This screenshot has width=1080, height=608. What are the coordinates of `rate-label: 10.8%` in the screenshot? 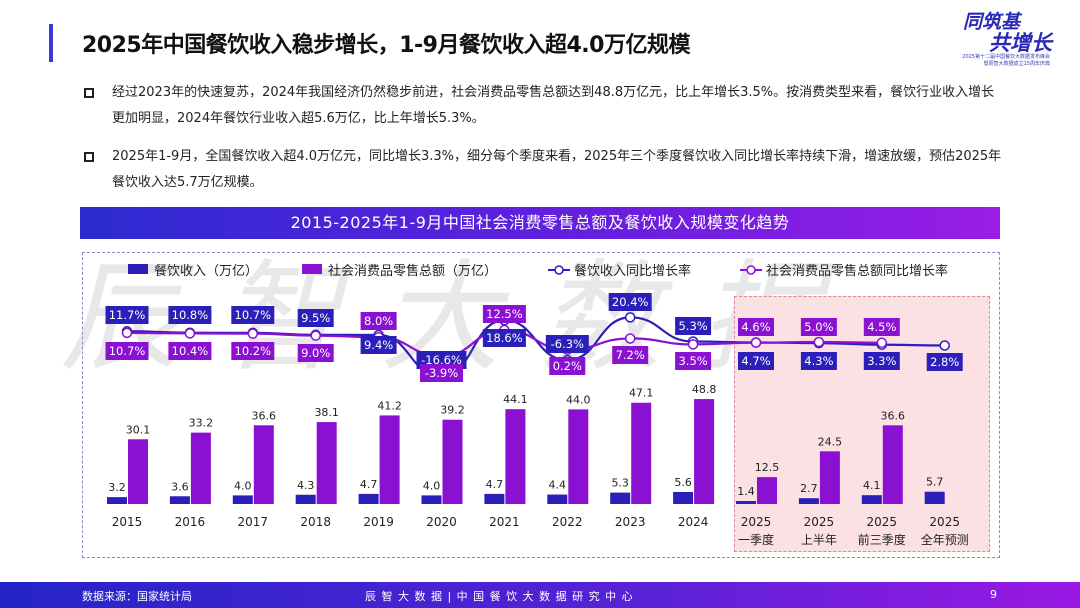 It's located at (190, 315).